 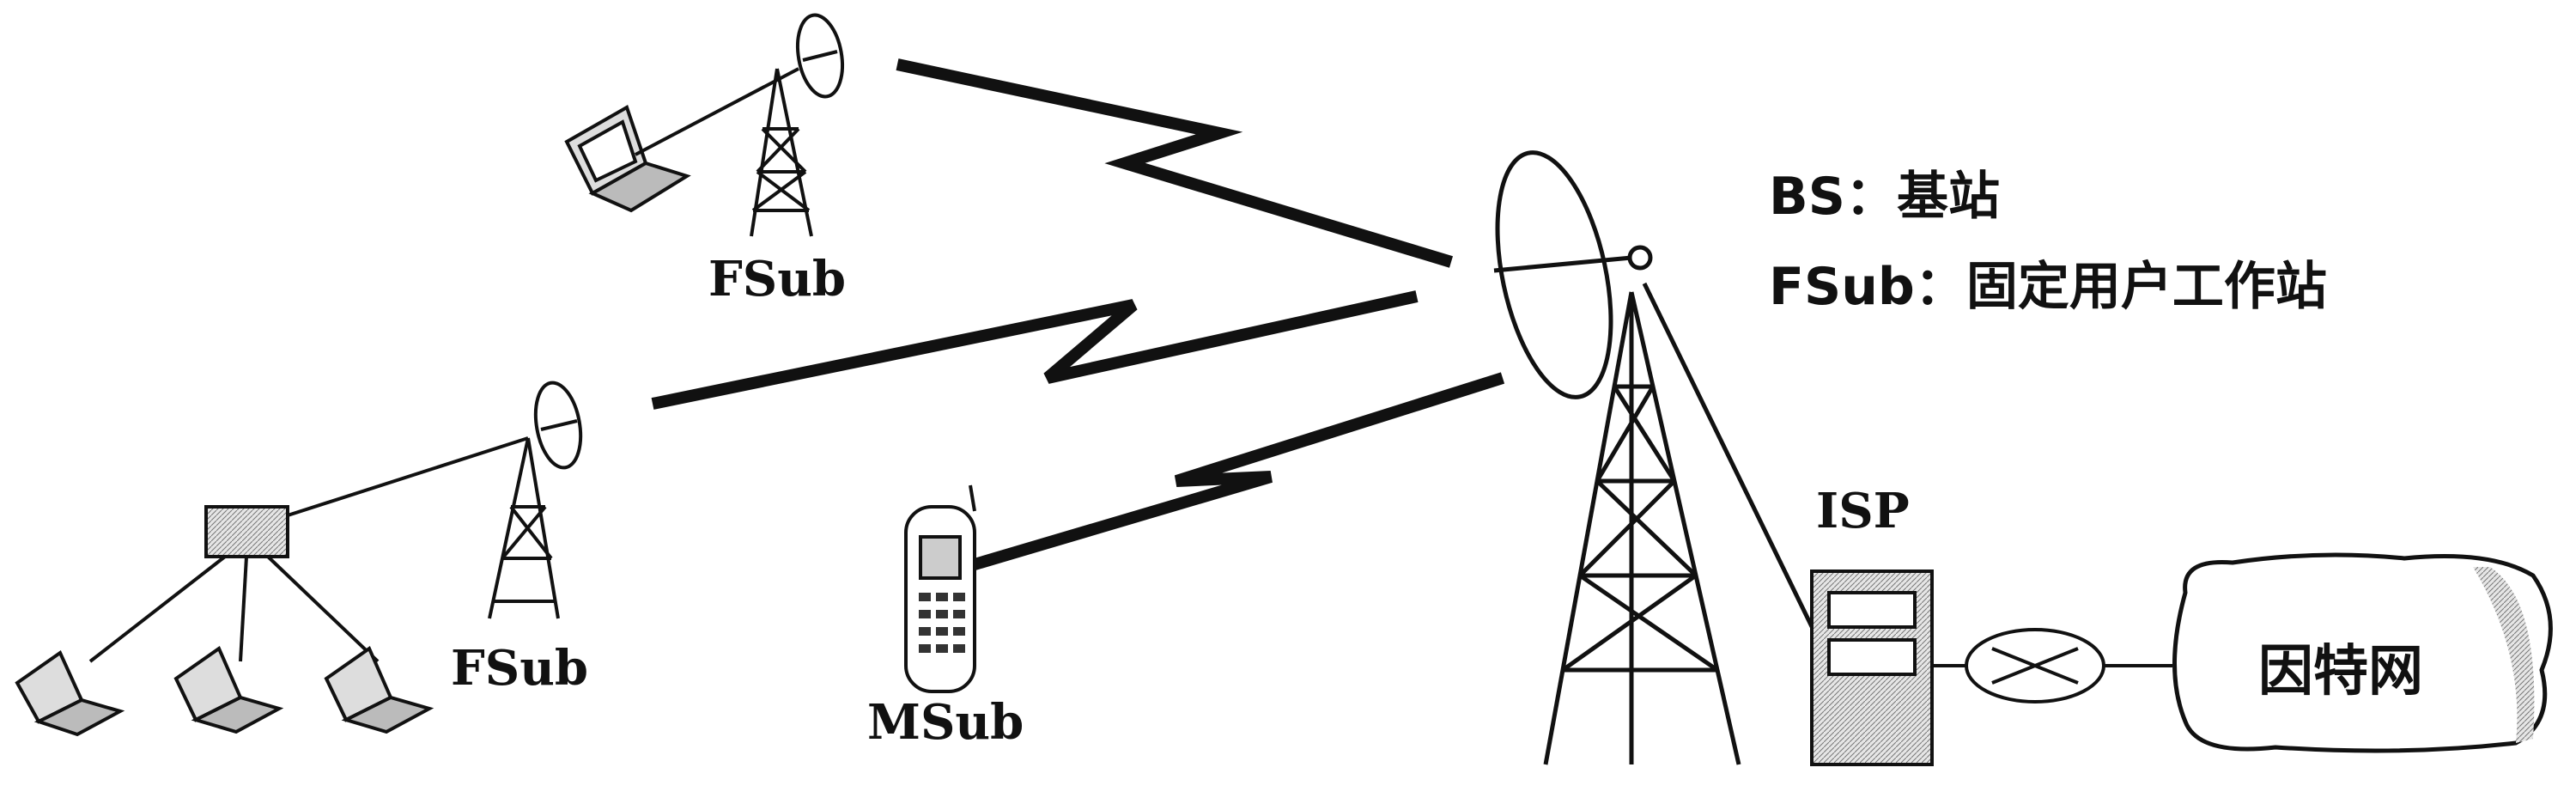 What do you see at coordinates (1235, 472) in the screenshot?
I see `link-msub-to-bs` at bounding box center [1235, 472].